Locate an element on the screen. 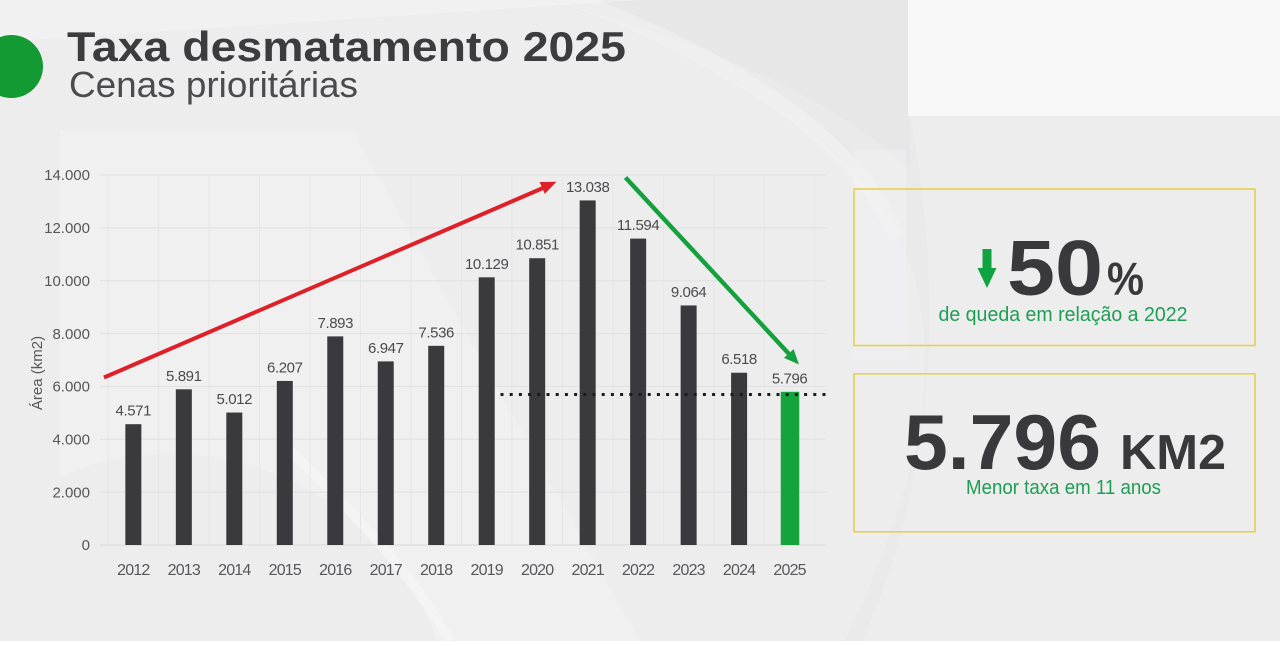 The width and height of the screenshot is (1280, 646). svg-text: Cenas prioritárias is located at coordinates (213, 84).